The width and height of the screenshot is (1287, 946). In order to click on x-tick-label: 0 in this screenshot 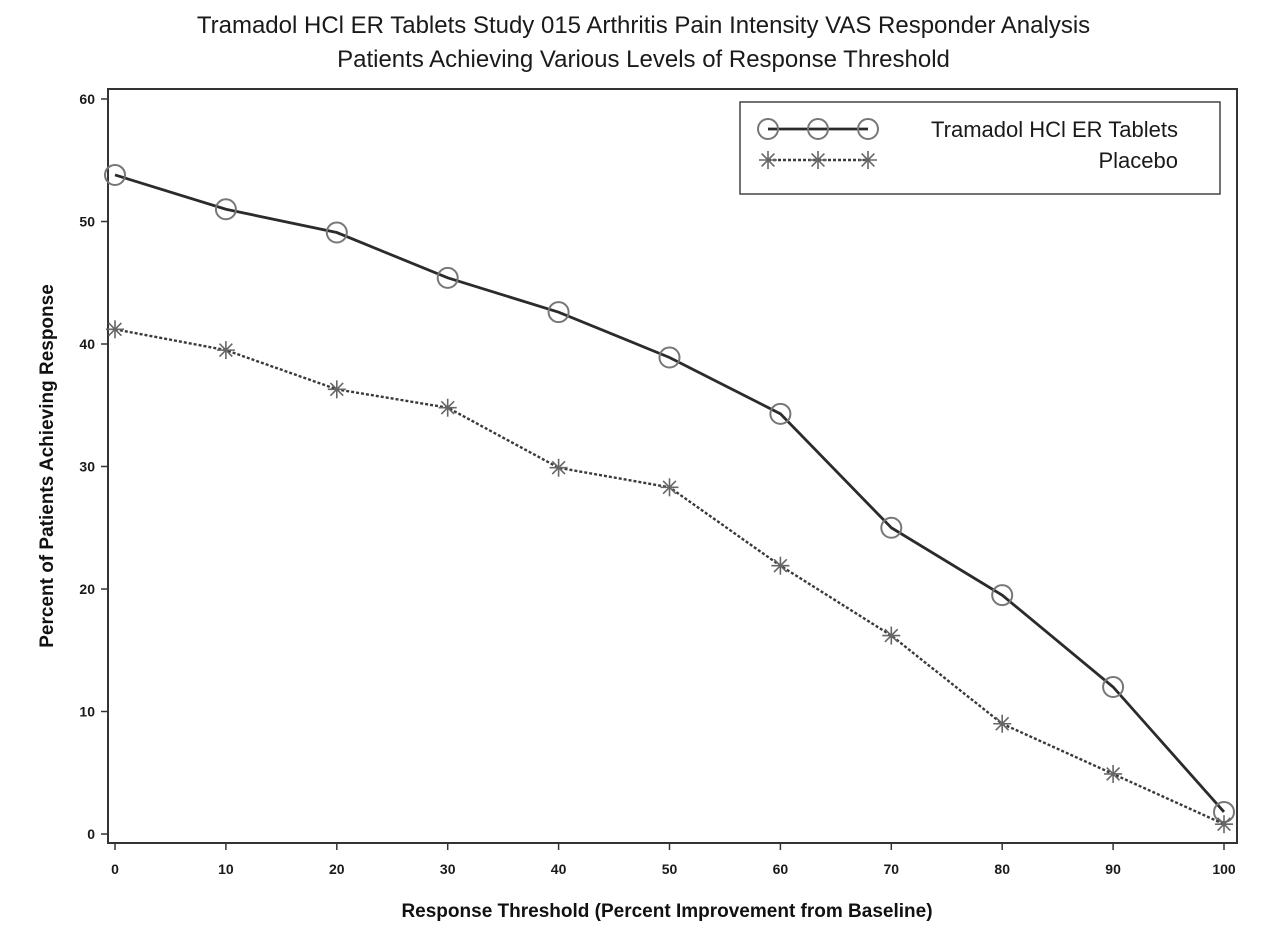, I will do `click(115, 869)`.